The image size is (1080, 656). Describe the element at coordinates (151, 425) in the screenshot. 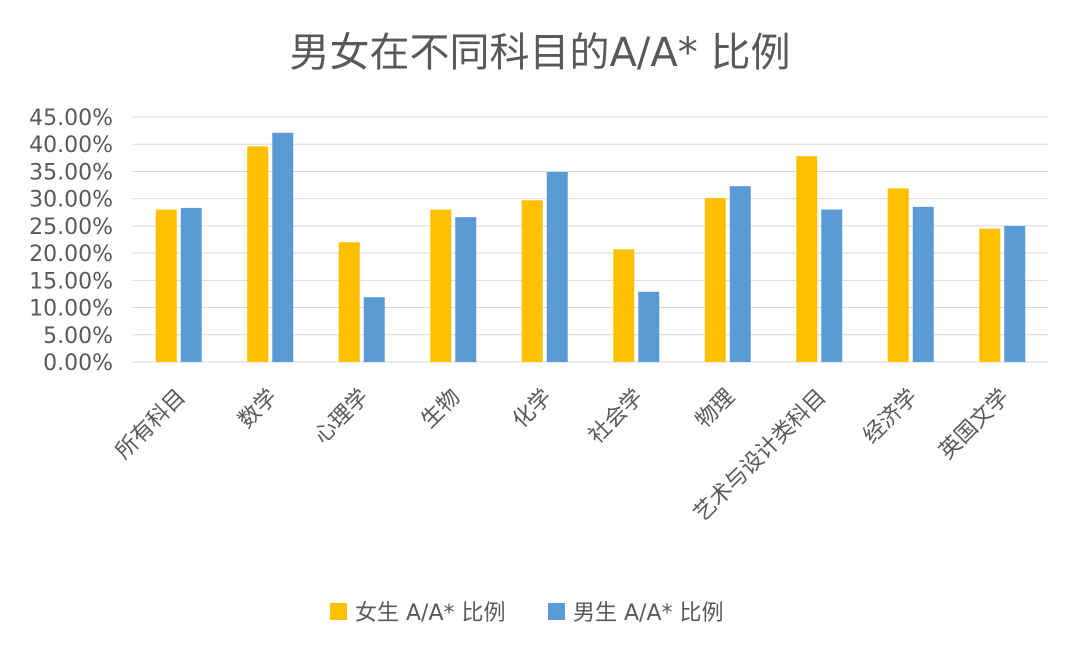

I see `x-tick-label: 所有科目` at that location.